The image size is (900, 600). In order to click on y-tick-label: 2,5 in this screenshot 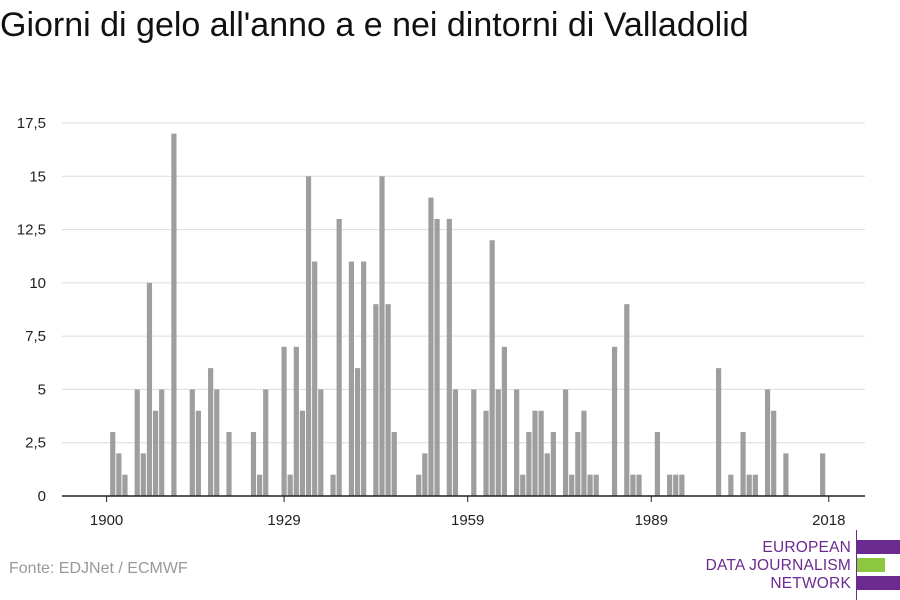, I will do `click(35, 443)`.